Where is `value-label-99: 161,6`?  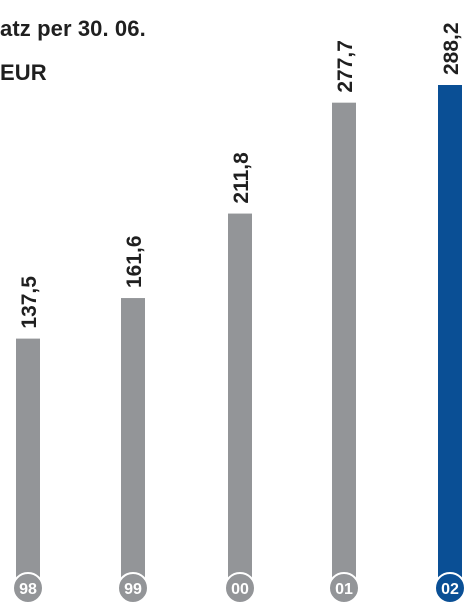
value-label-99: 161,6 is located at coordinates (134, 261).